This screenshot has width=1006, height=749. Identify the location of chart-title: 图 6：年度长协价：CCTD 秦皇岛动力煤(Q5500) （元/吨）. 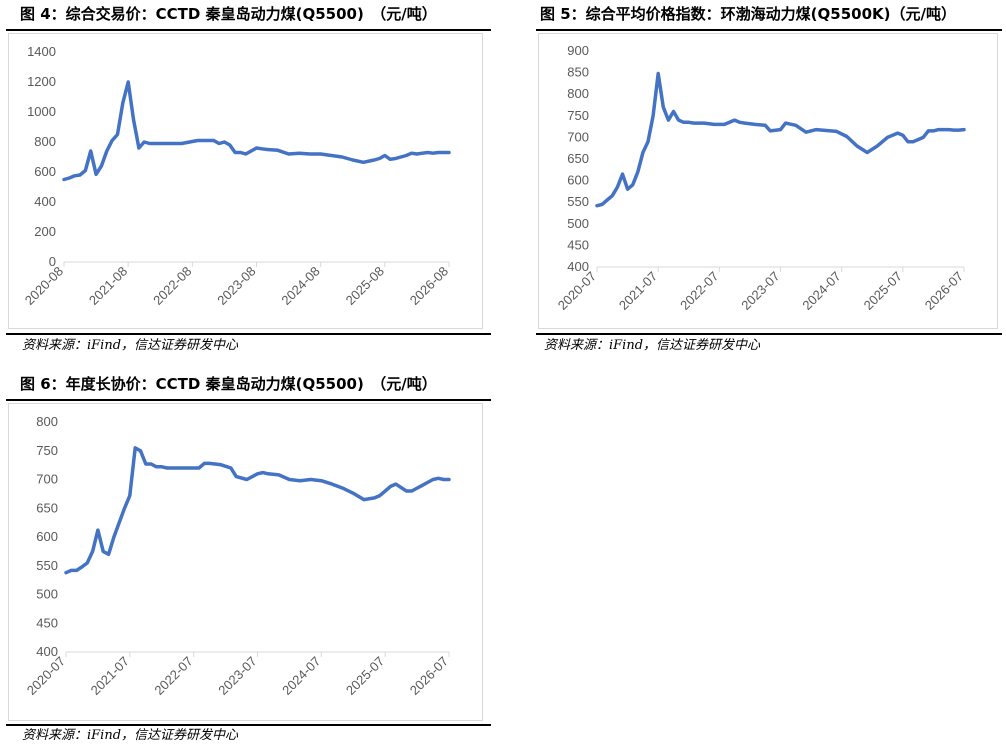
(228, 384).